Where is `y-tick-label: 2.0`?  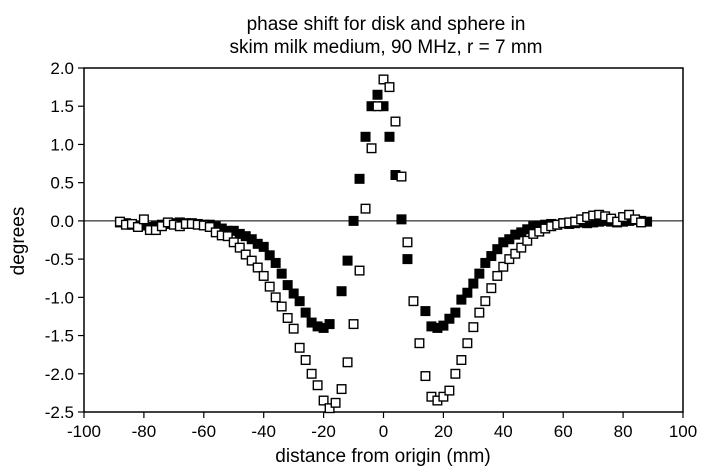 y-tick-label: 2.0 is located at coordinates (62, 68).